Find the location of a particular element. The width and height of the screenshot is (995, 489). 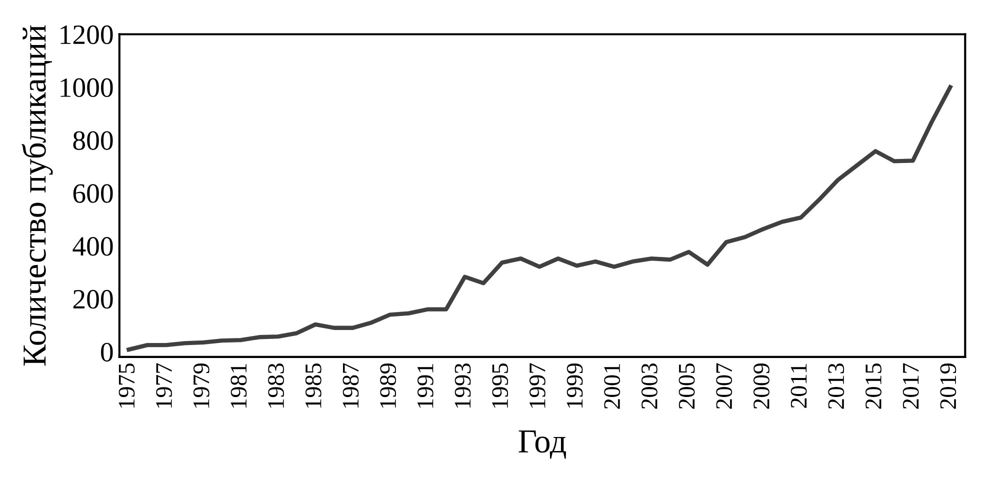

x-tick-label: 2015 is located at coordinates (874, 386).